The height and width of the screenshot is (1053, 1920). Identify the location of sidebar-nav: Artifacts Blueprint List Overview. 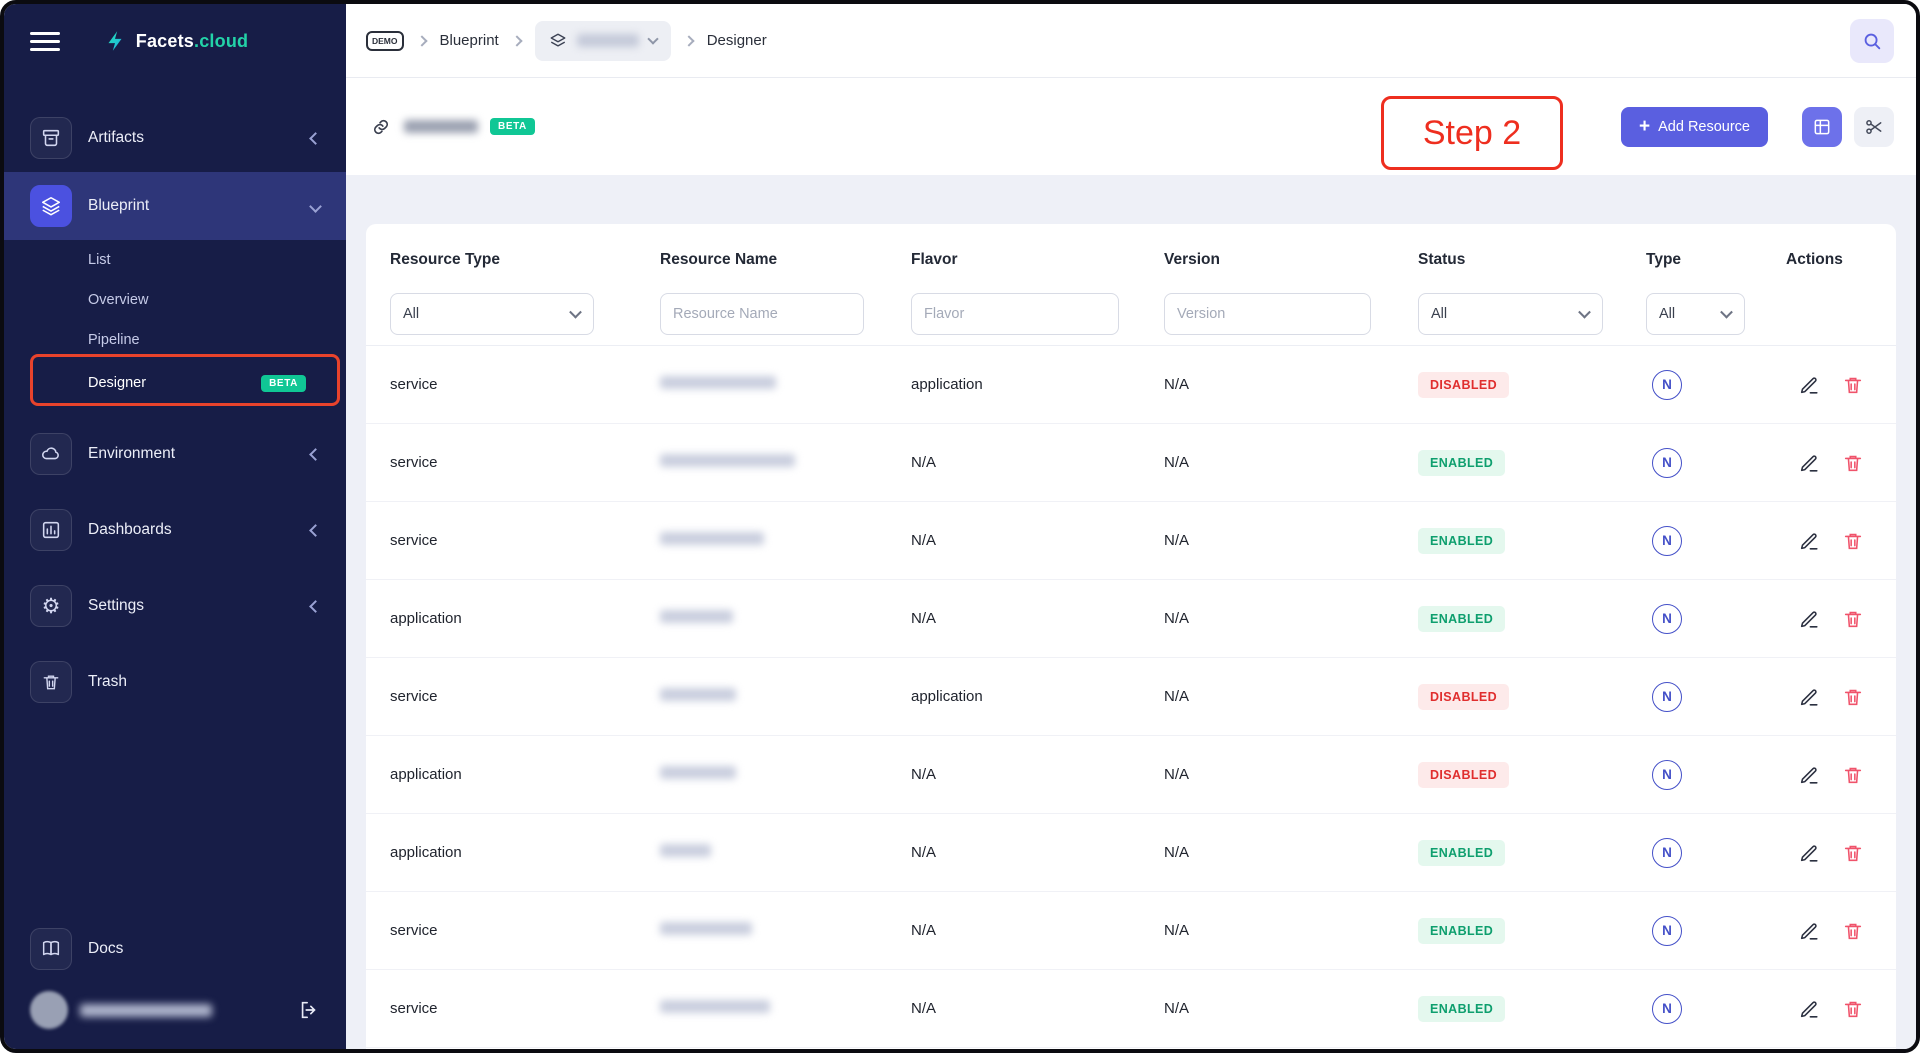
(175, 499).